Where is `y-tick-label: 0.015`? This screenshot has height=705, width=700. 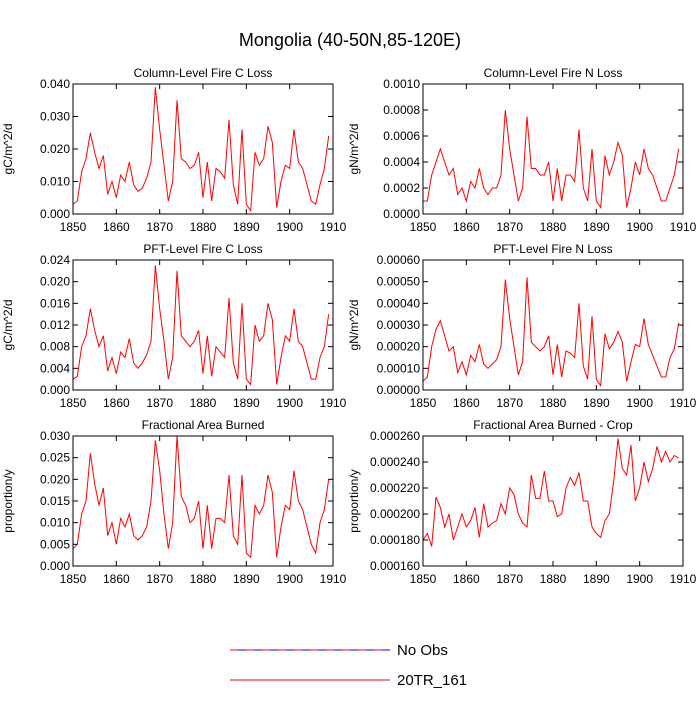 y-tick-label: 0.015 is located at coordinates (55, 501).